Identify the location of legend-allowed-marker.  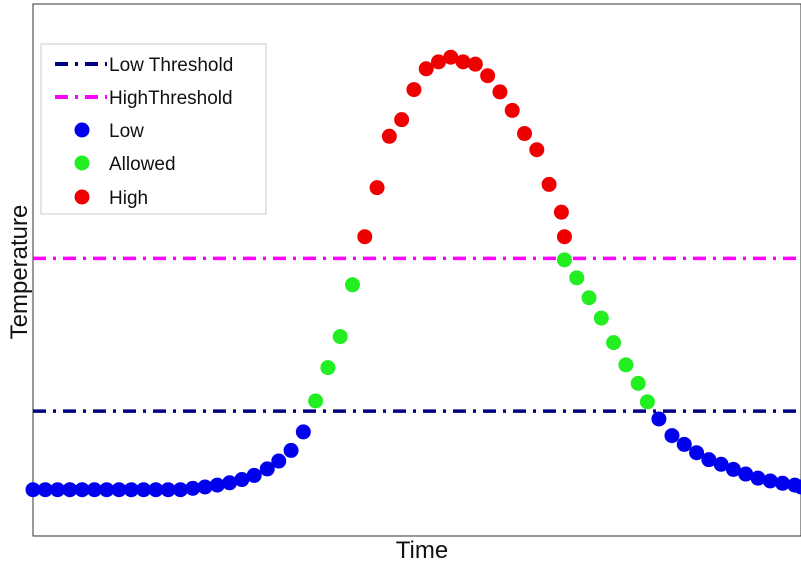
(82, 163).